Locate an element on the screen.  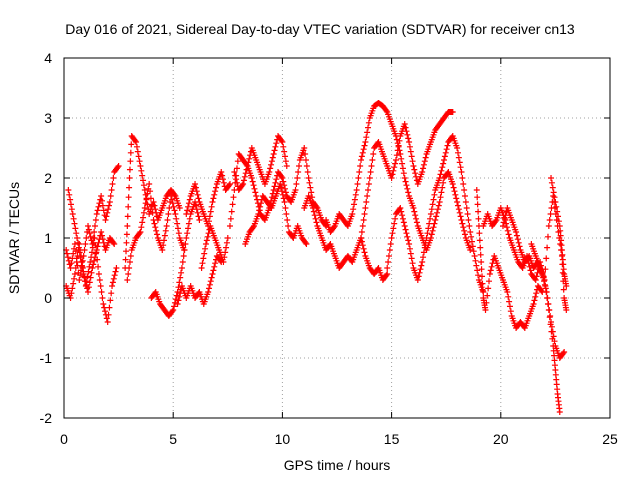
y-tick-labels: -2 -1 0 1 2 3 4 is located at coordinates (46, 238).